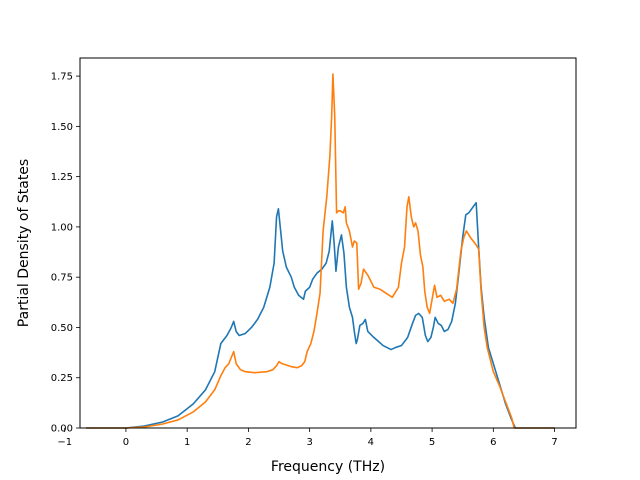 The width and height of the screenshot is (640, 480). Describe the element at coordinates (187, 442) in the screenshot. I see `x-tick-label: 1` at that location.